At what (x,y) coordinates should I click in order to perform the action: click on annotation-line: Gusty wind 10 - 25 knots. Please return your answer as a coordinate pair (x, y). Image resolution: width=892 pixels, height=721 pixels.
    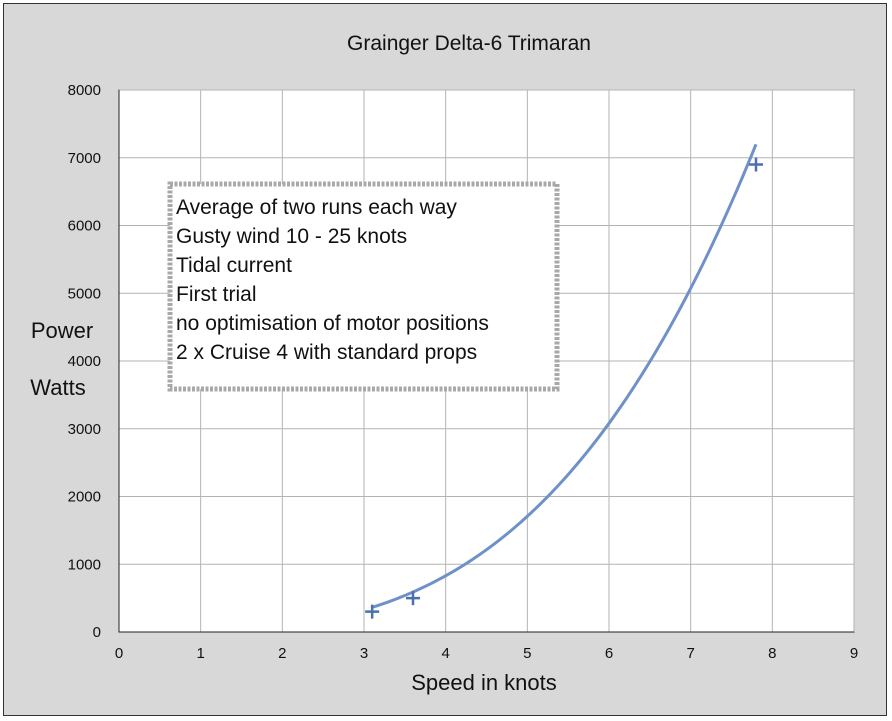
    Looking at the image, I should click on (291, 236).